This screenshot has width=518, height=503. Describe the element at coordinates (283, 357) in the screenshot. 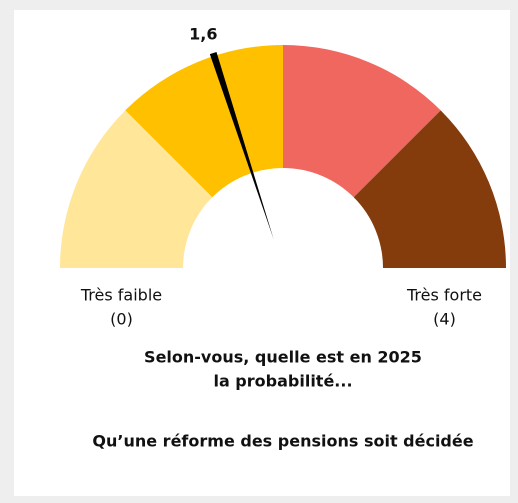

I see `chart-title: Selon-vous, quelle est en 2025` at that location.